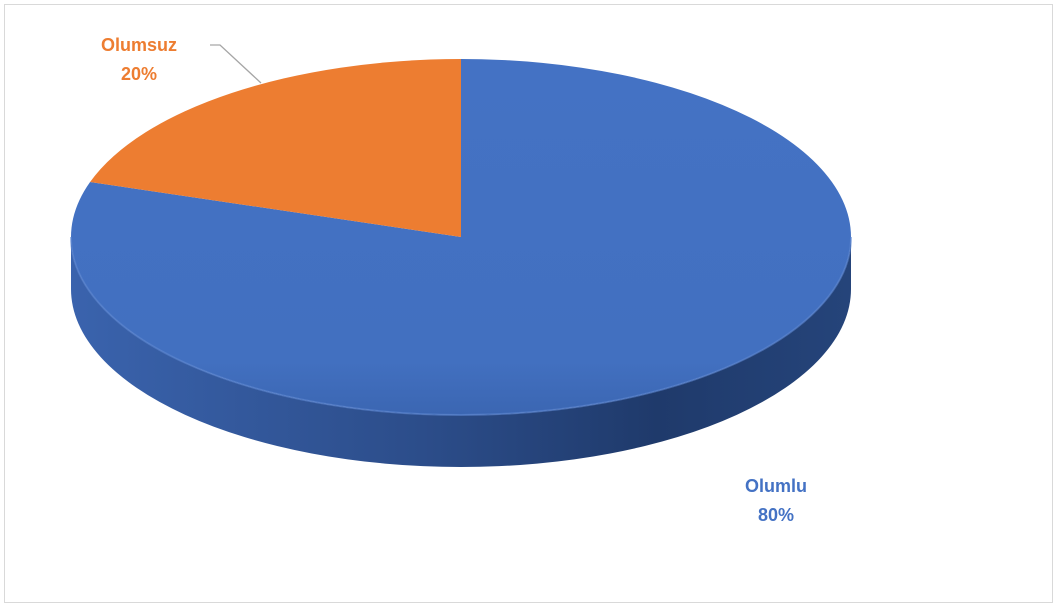  Describe the element at coordinates (139, 45) in the screenshot. I see `data-label-category: Olumsuz` at that location.